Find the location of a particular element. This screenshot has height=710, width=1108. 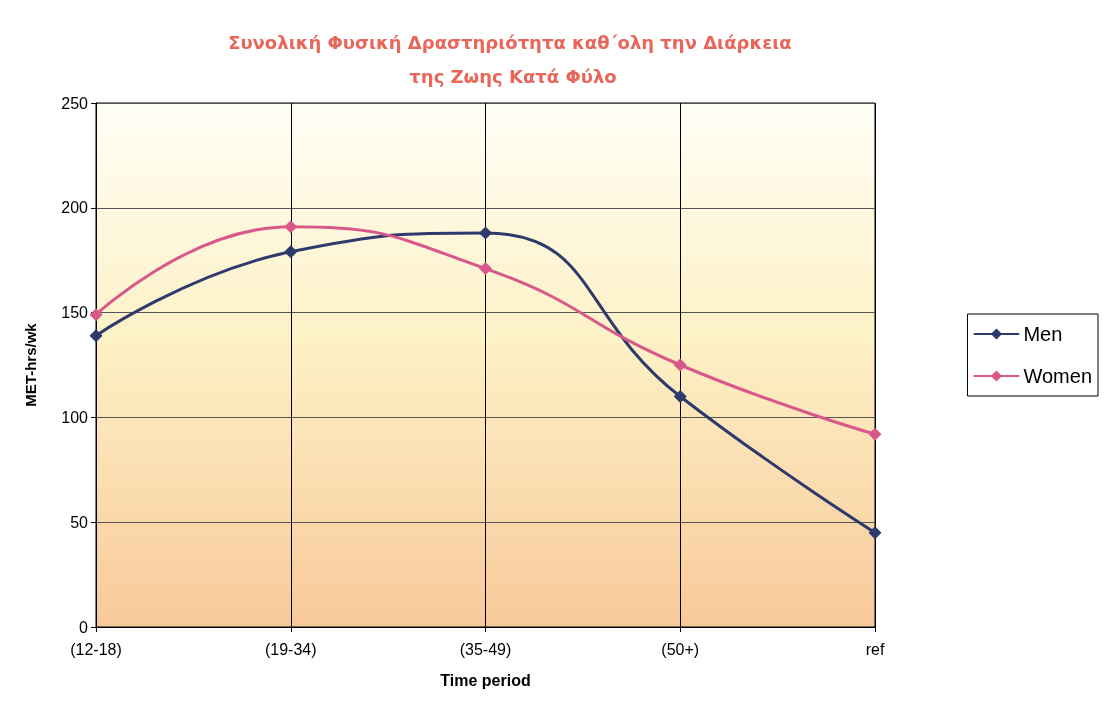

x-axis-title: Time period is located at coordinates (485, 680).